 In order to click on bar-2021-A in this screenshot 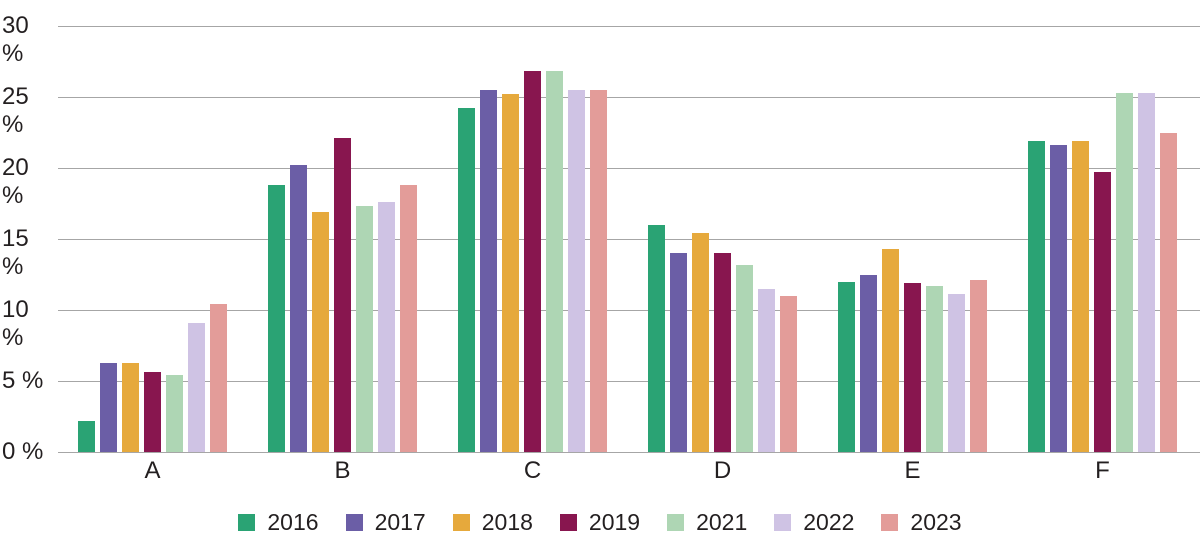, I will do `click(174, 413)`.